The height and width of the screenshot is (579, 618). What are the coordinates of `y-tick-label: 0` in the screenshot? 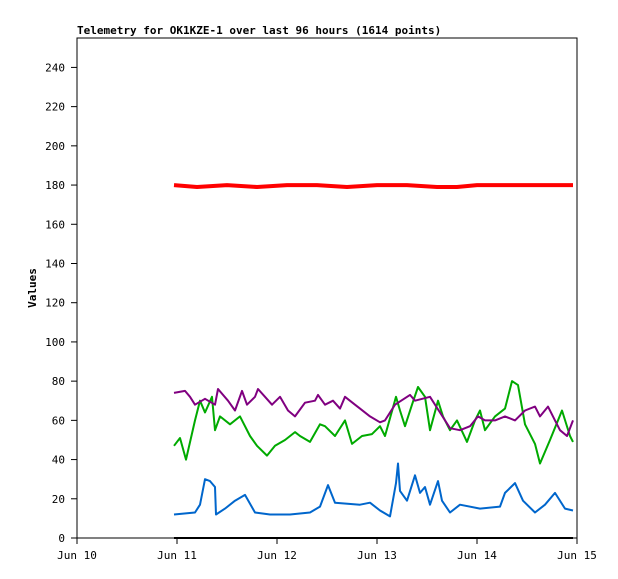 It's located at (61, 538).